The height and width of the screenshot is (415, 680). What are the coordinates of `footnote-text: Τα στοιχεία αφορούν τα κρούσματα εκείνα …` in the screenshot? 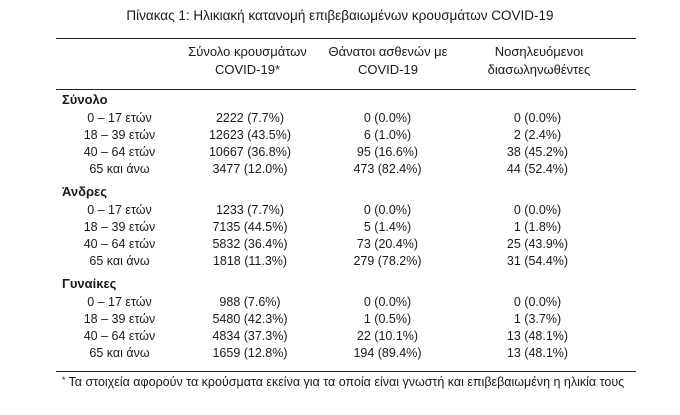 It's located at (346, 382).